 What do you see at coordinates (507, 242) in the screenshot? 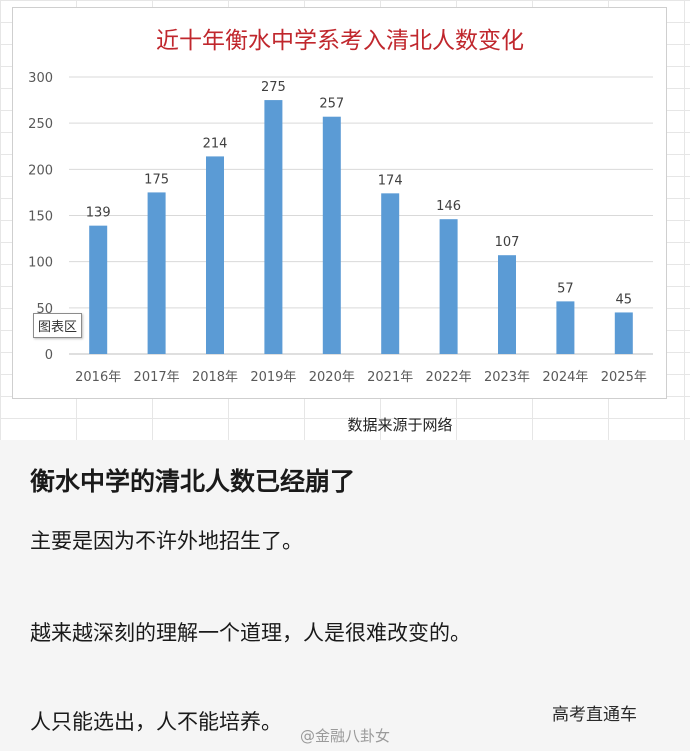
I see `data-label: 107` at bounding box center [507, 242].